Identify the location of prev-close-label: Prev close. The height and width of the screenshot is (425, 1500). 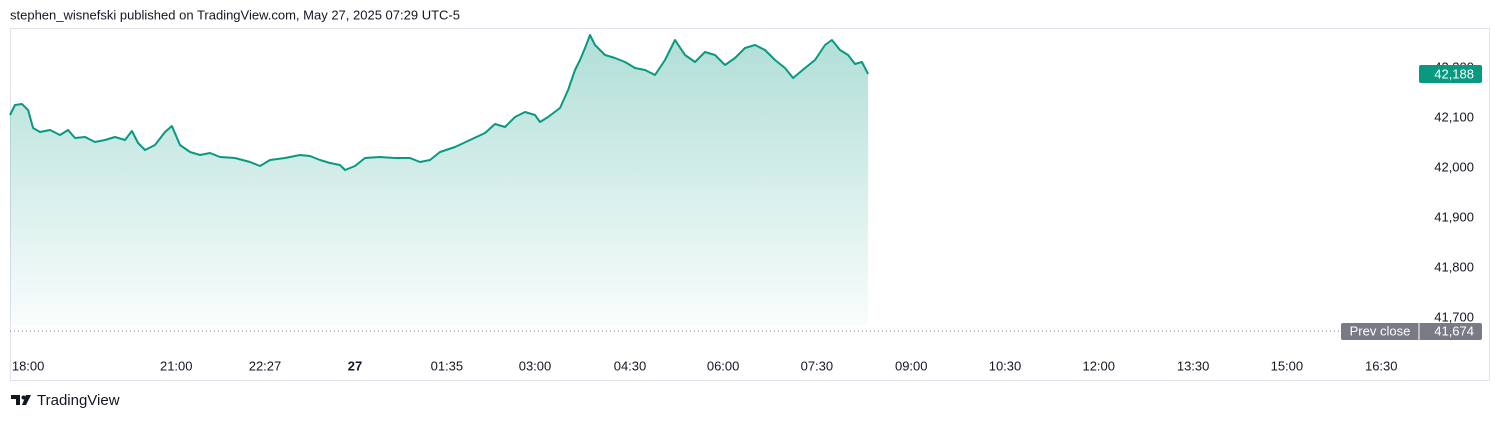
(1380, 330).